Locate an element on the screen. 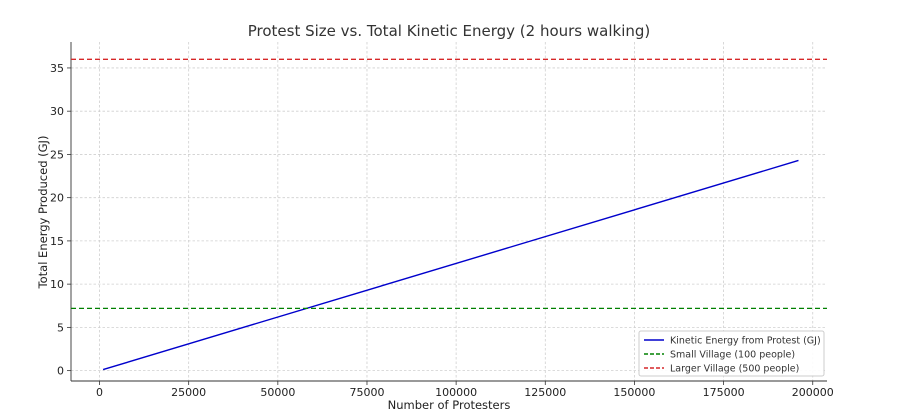  y-tick-label: 10 is located at coordinates (57, 284).